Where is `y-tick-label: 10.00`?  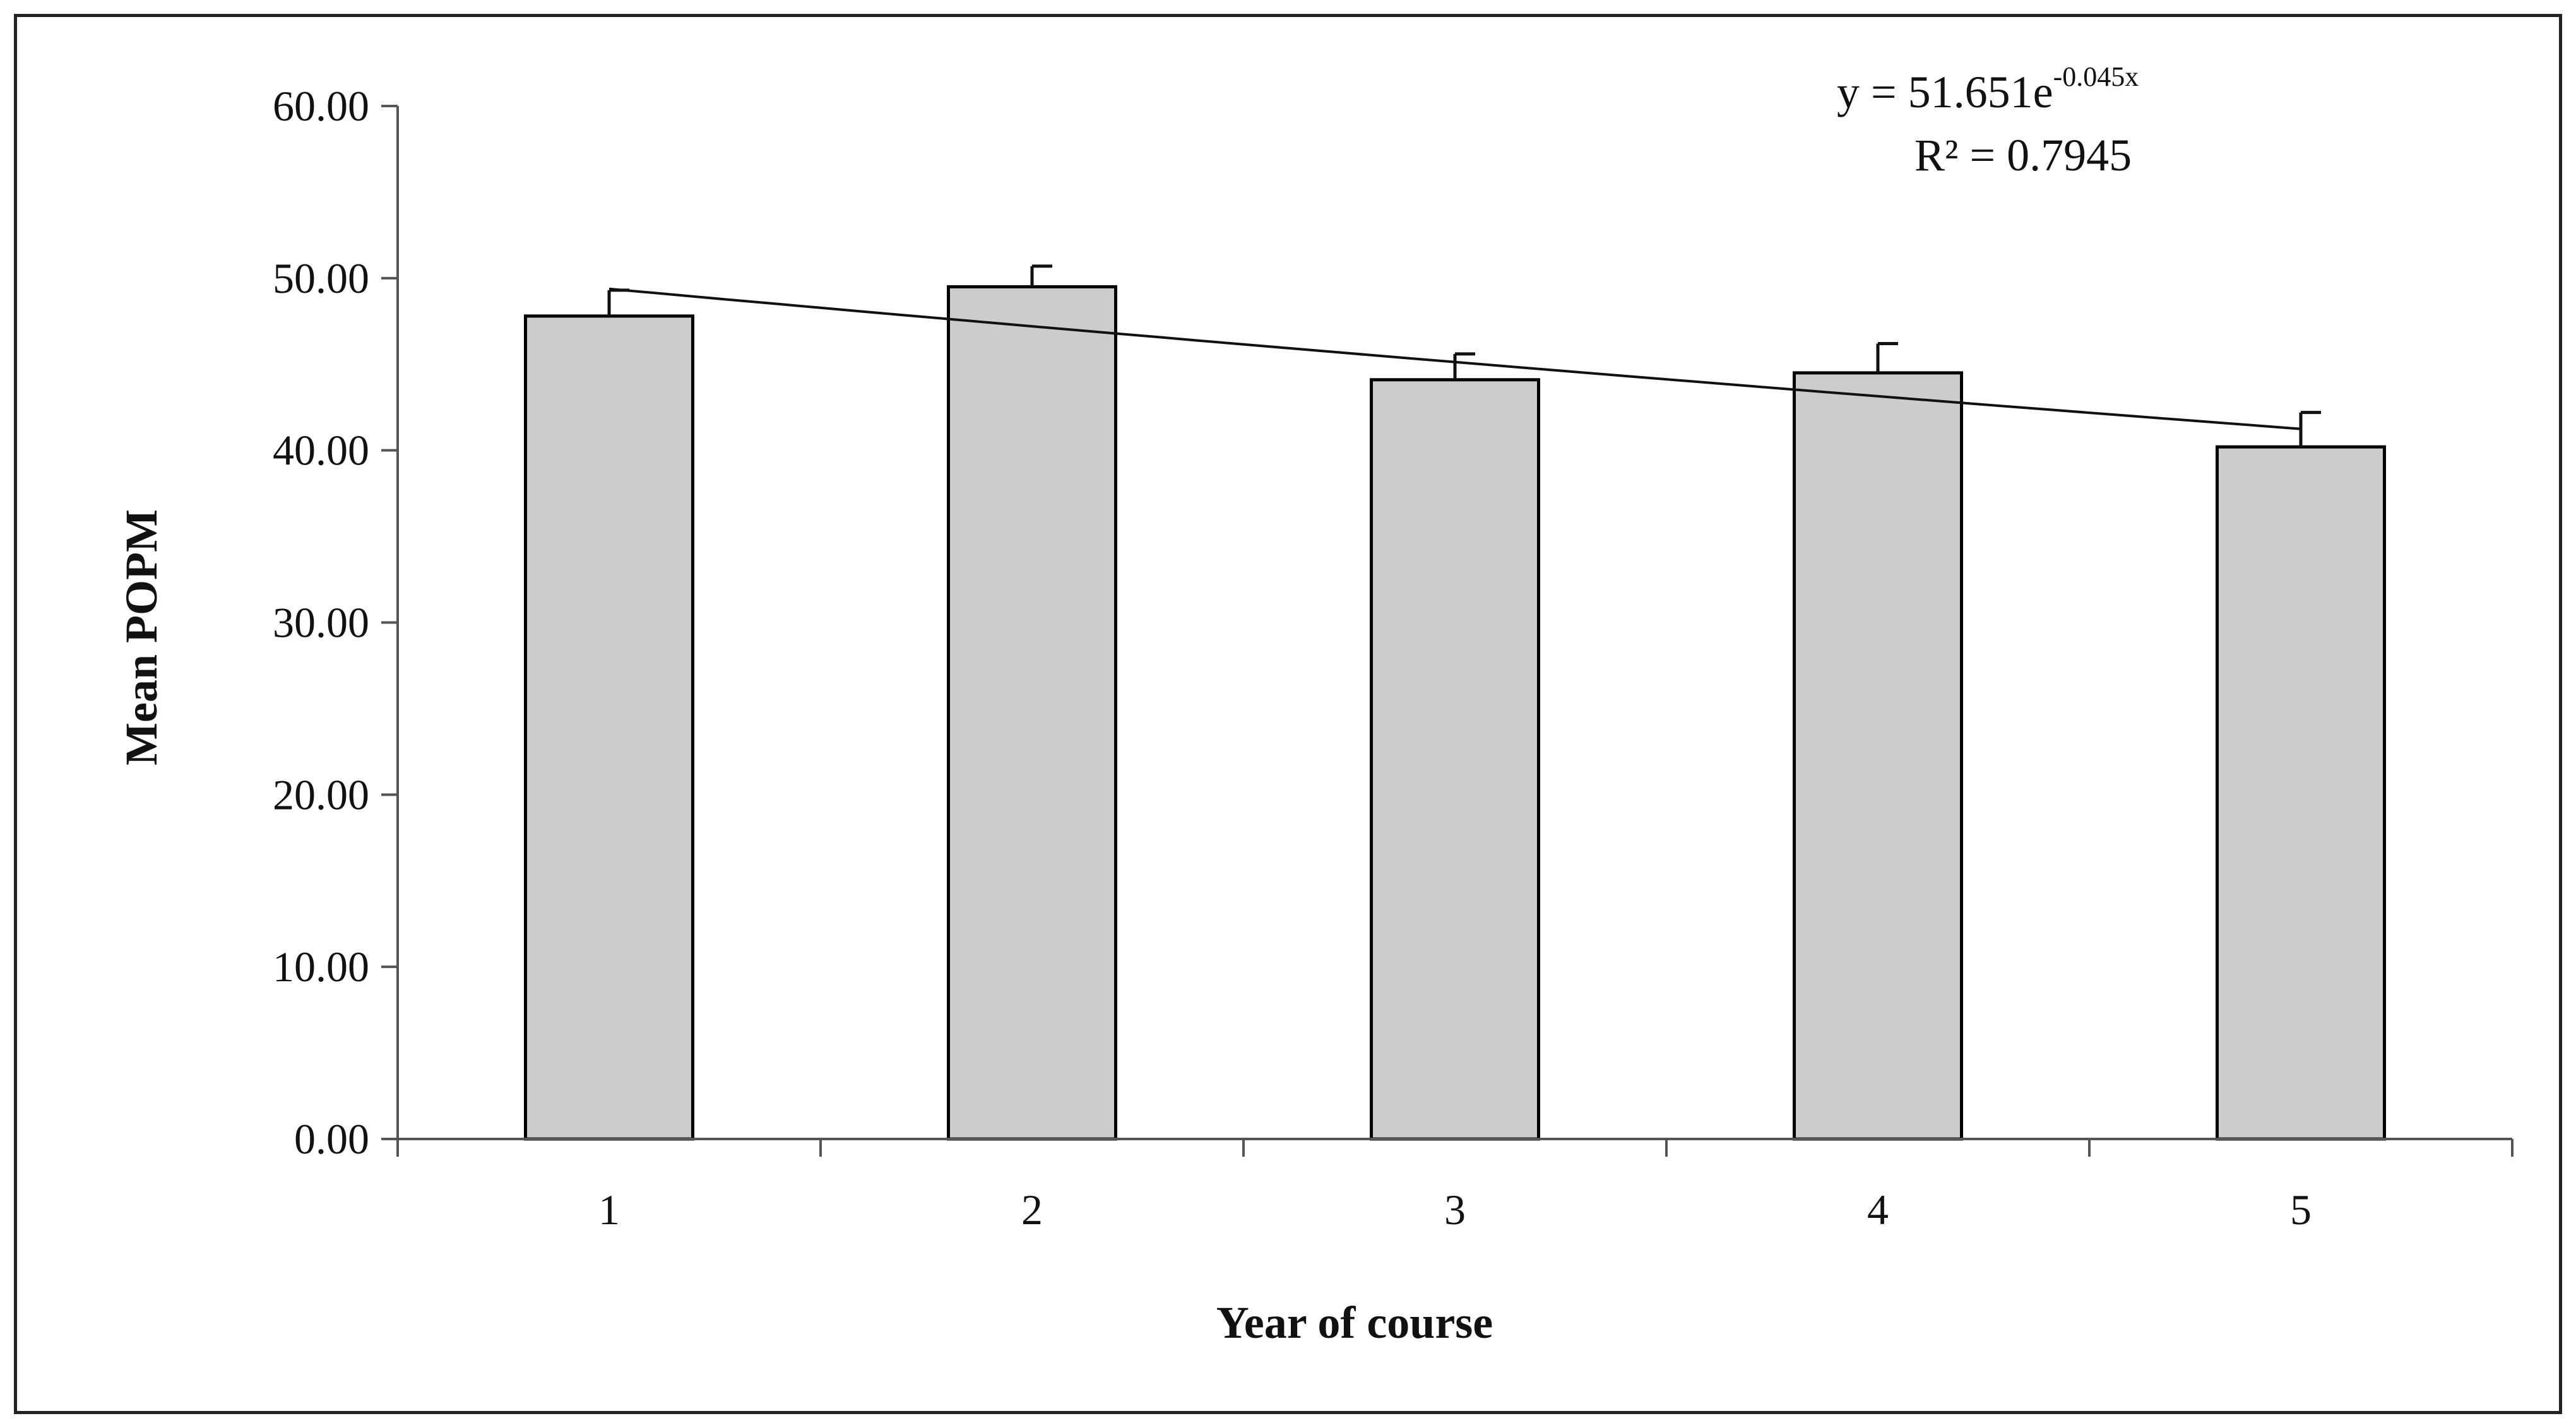 y-tick-label: 10.00 is located at coordinates (321, 967).